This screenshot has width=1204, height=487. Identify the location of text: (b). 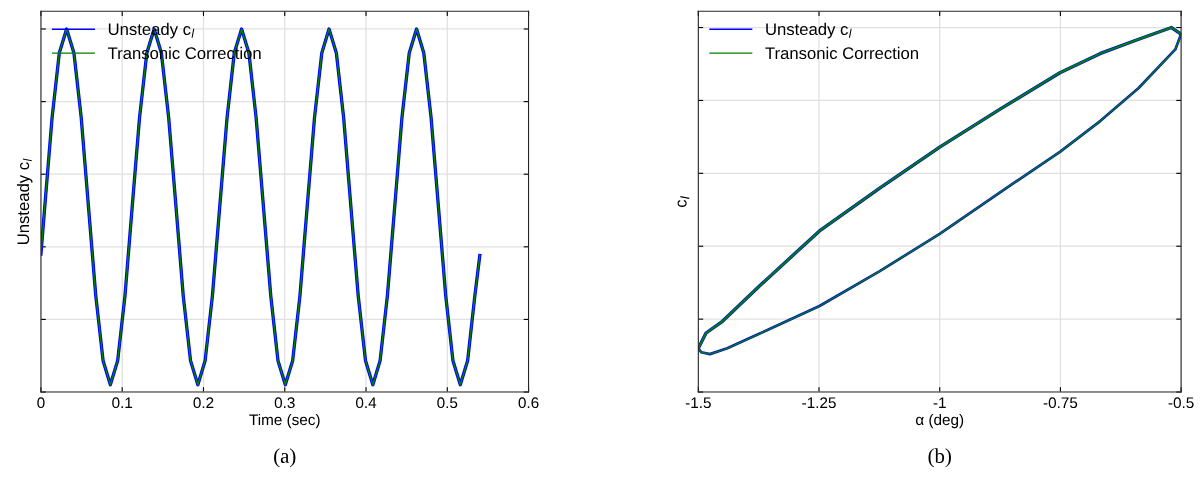
(939, 458).